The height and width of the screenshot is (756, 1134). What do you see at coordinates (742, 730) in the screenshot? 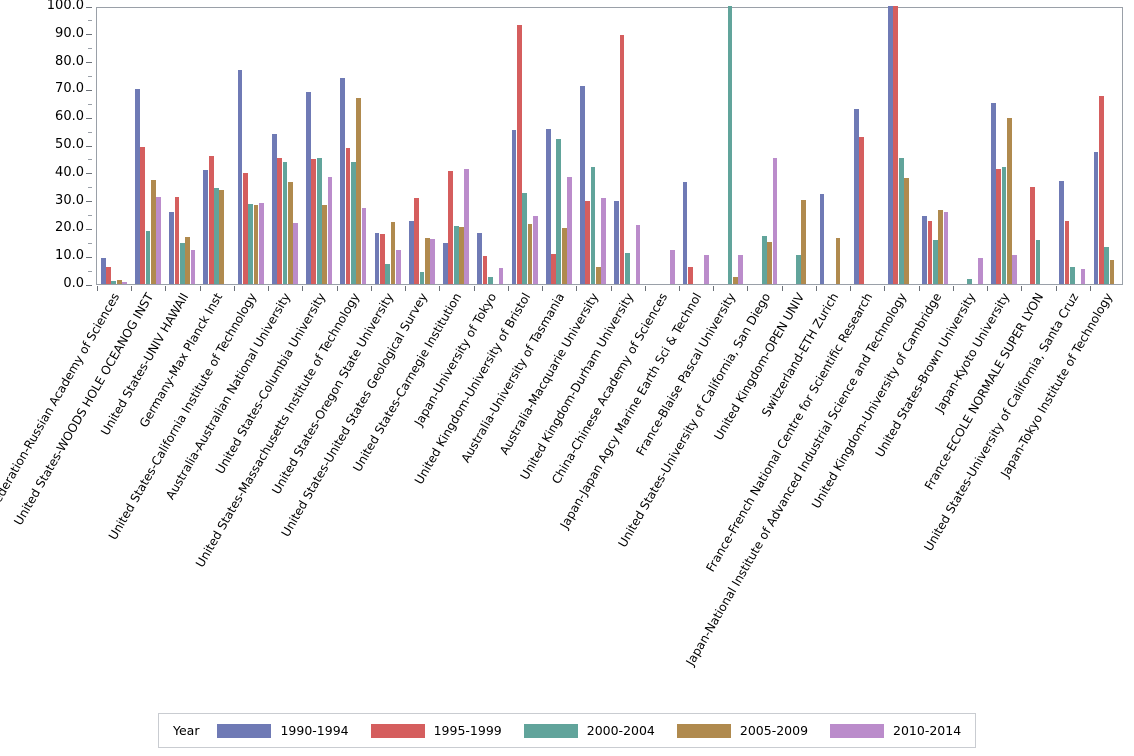
I see `legend-entry: 2005-2009` at bounding box center [742, 730].